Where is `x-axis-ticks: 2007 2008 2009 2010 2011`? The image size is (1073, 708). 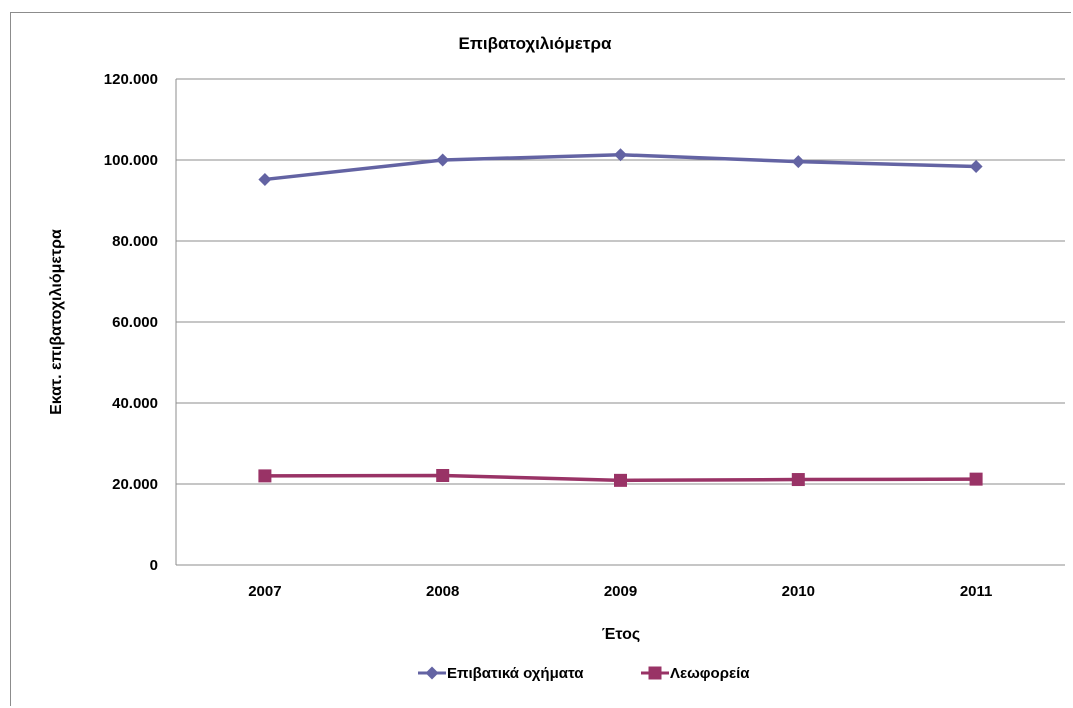
x-axis-ticks: 2007 2008 2009 2010 2011 is located at coordinates (620, 591).